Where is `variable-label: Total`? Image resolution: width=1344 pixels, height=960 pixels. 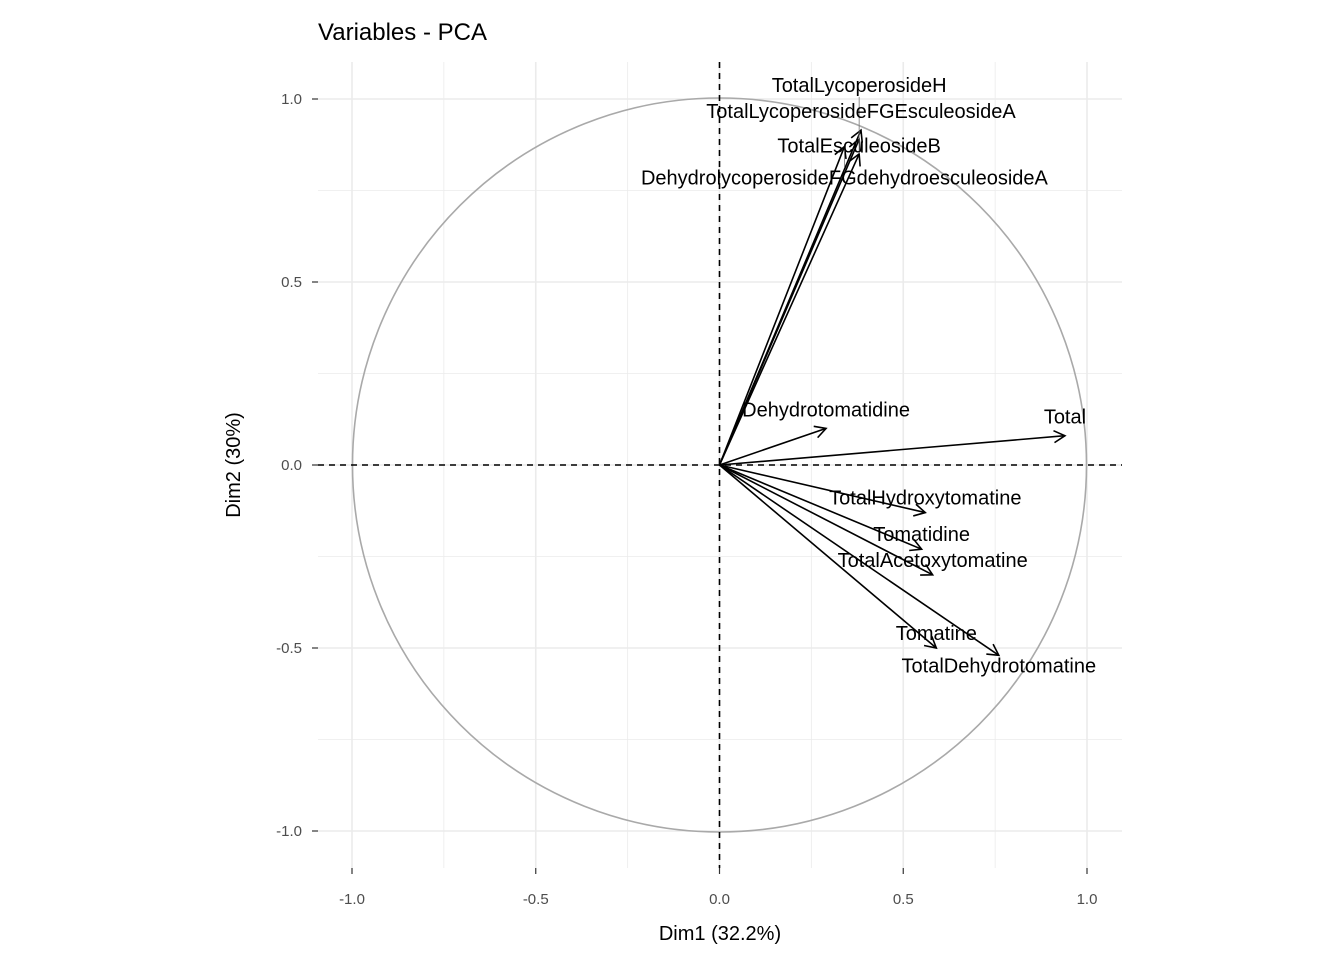 variable-label: Total is located at coordinates (1065, 418).